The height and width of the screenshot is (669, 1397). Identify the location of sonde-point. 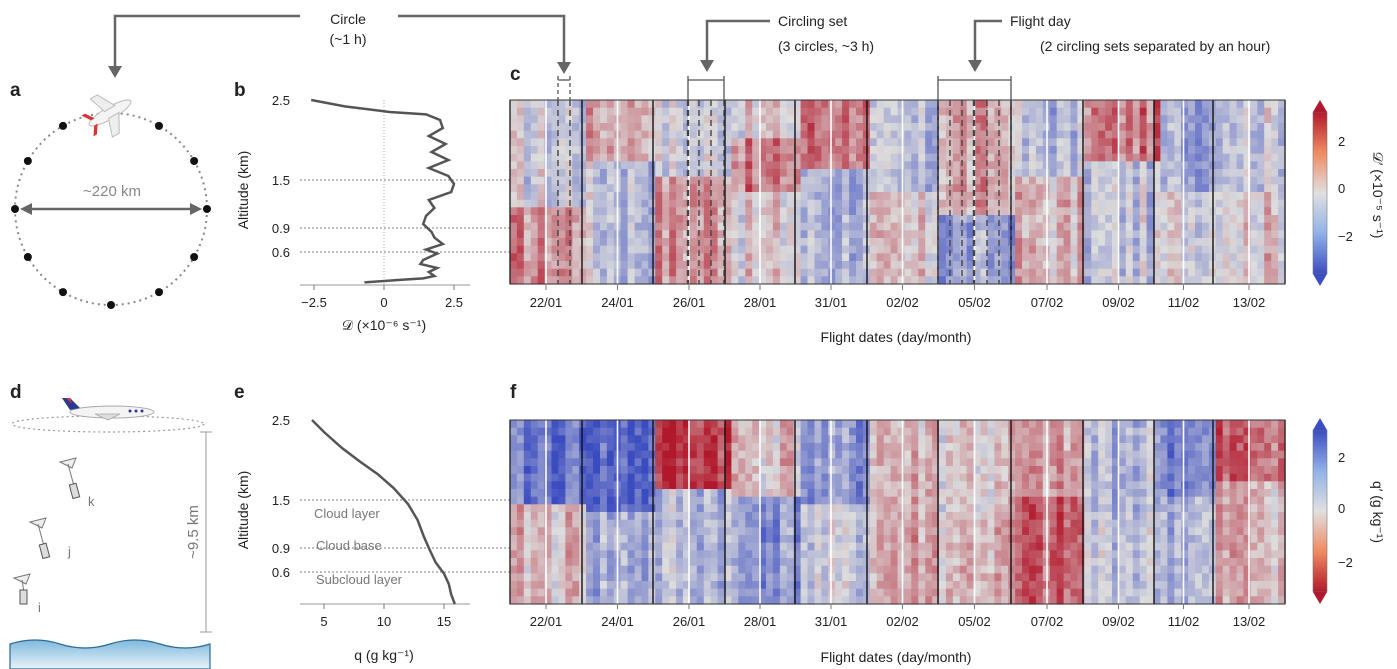
(15, 209).